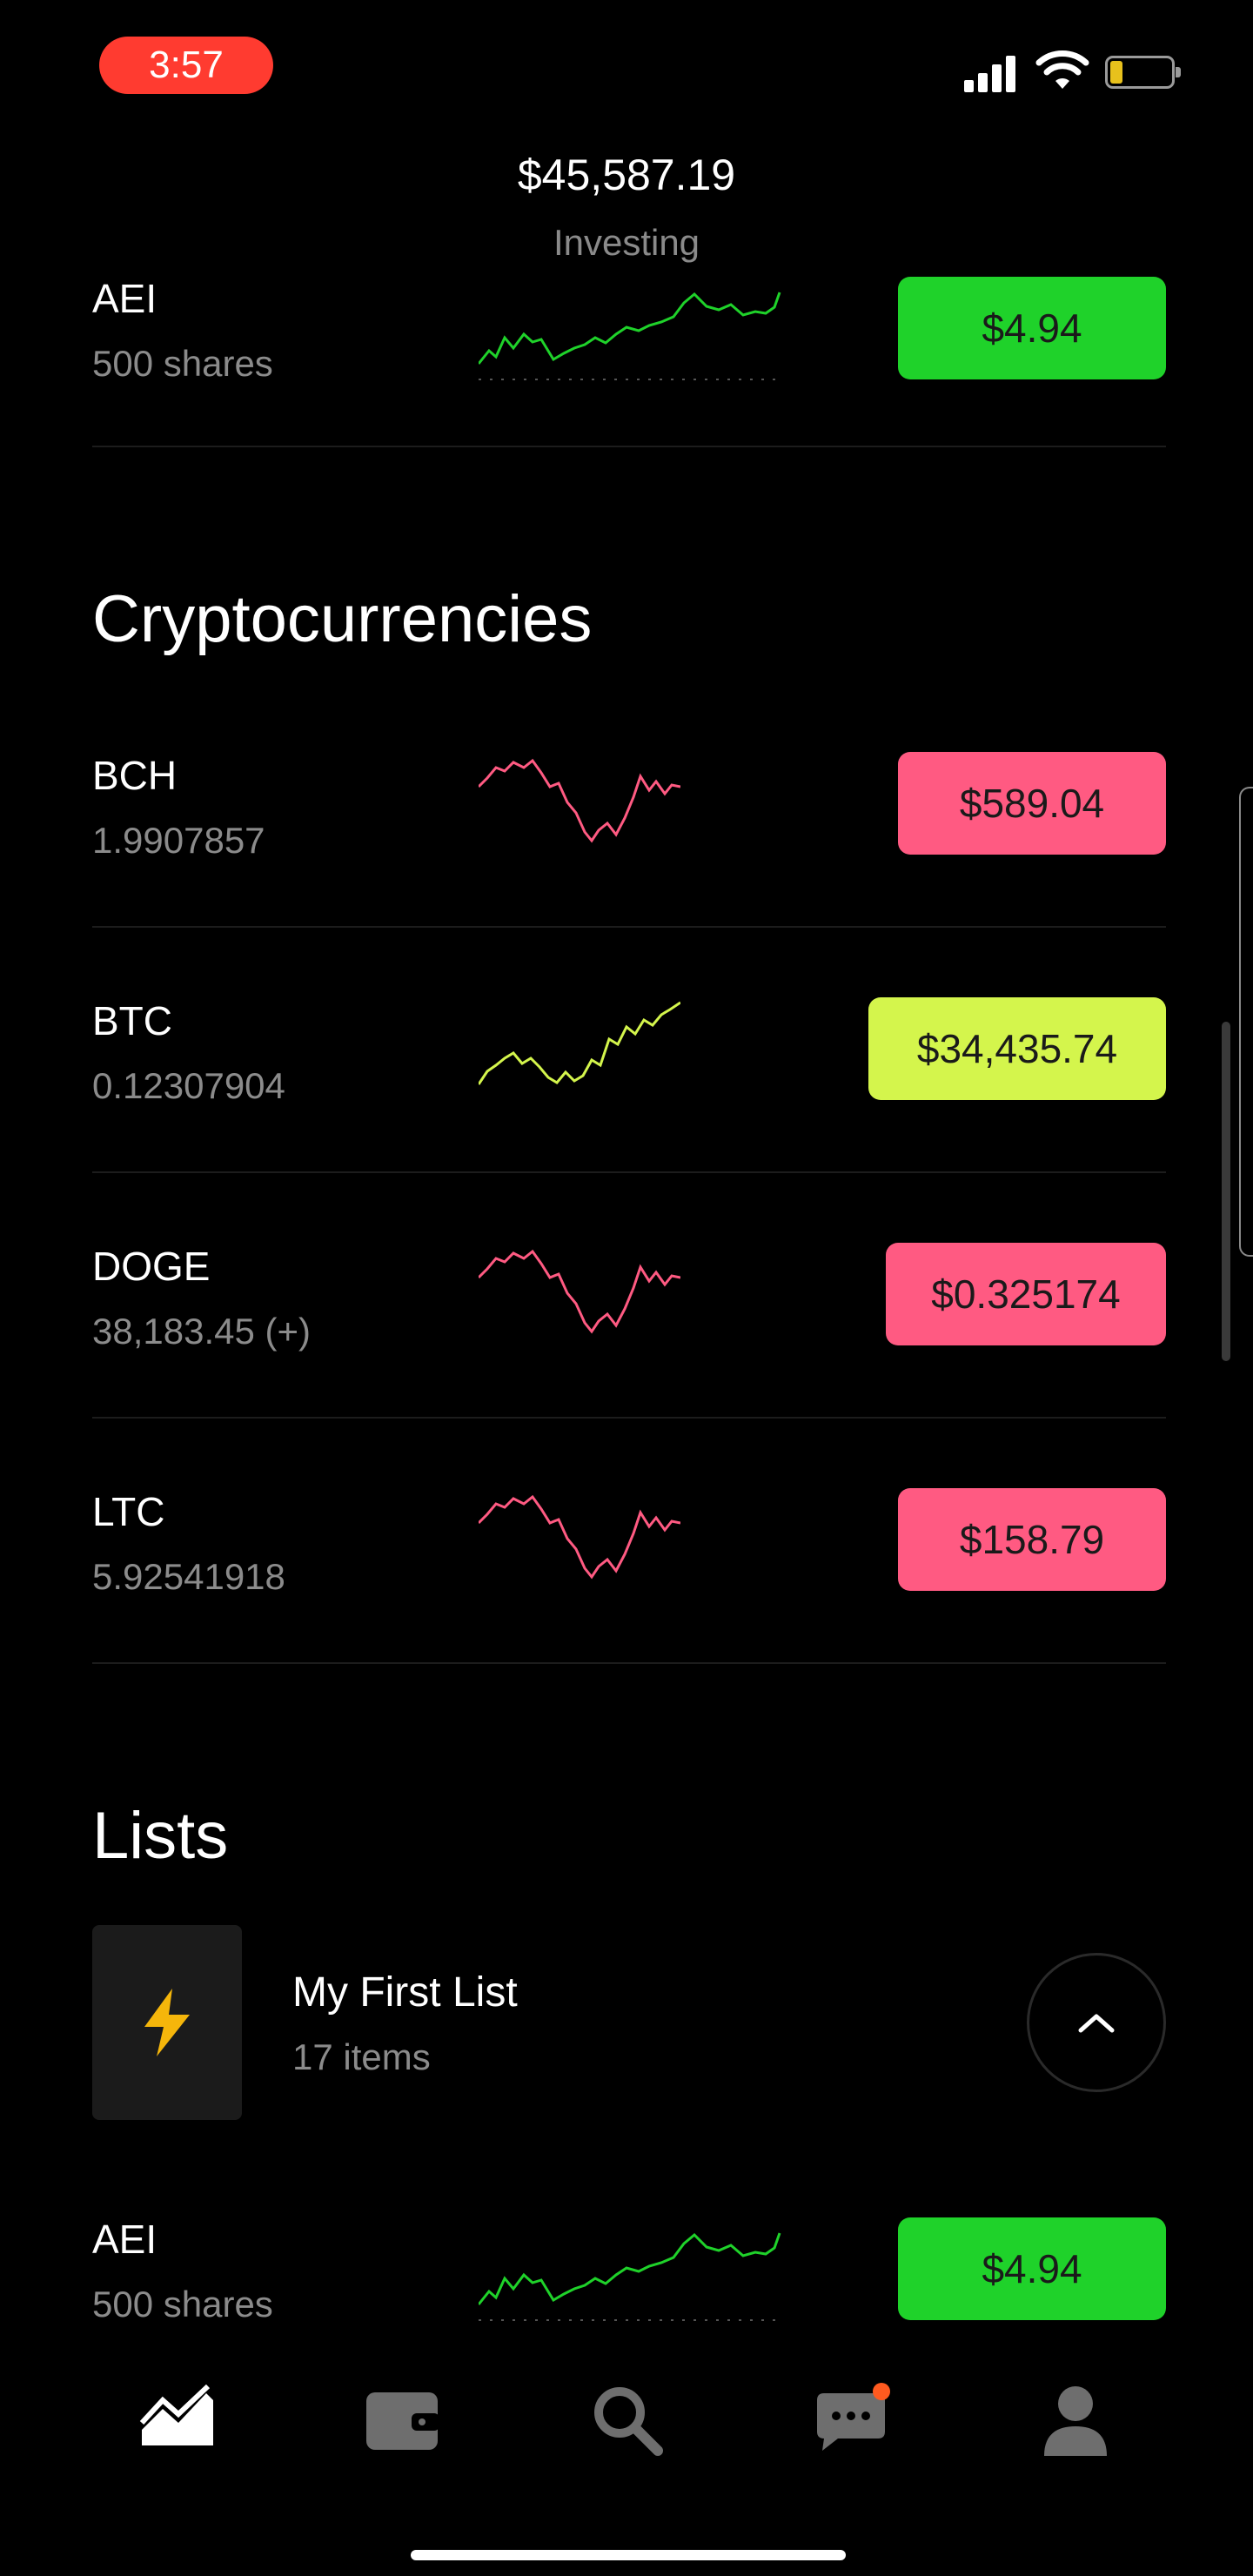 This screenshot has width=1253, height=2576. I want to click on portfolio-value: $45,587.19, so click(626, 175).